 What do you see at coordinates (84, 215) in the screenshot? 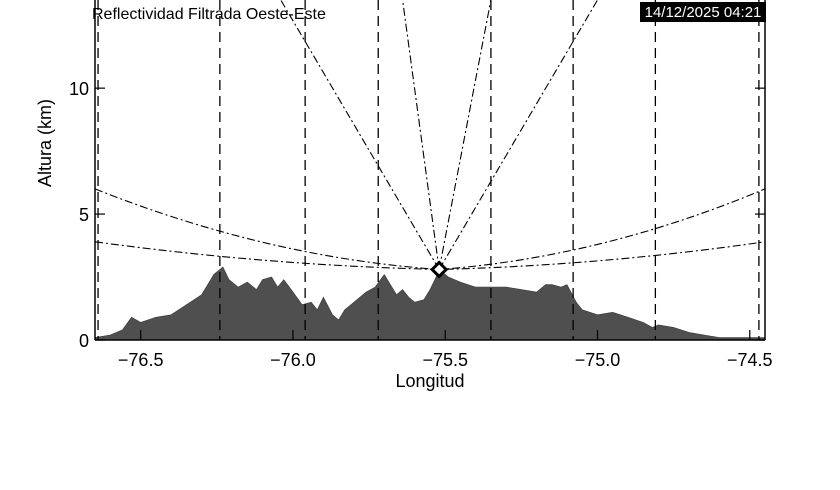
I see `y-tick-label: 5` at bounding box center [84, 215].